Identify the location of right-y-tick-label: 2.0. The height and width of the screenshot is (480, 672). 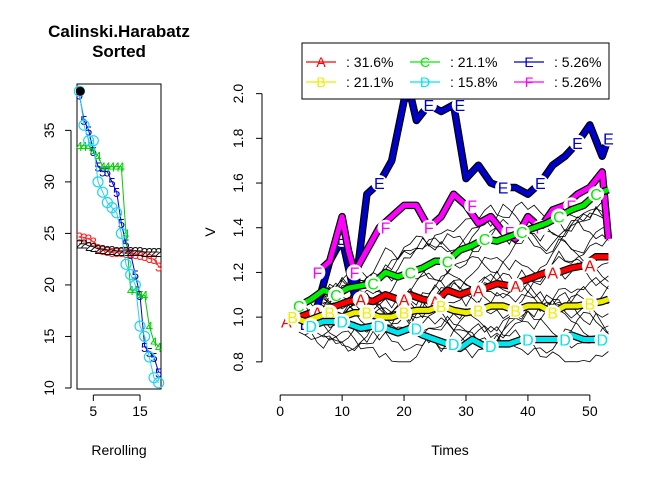
(238, 94).